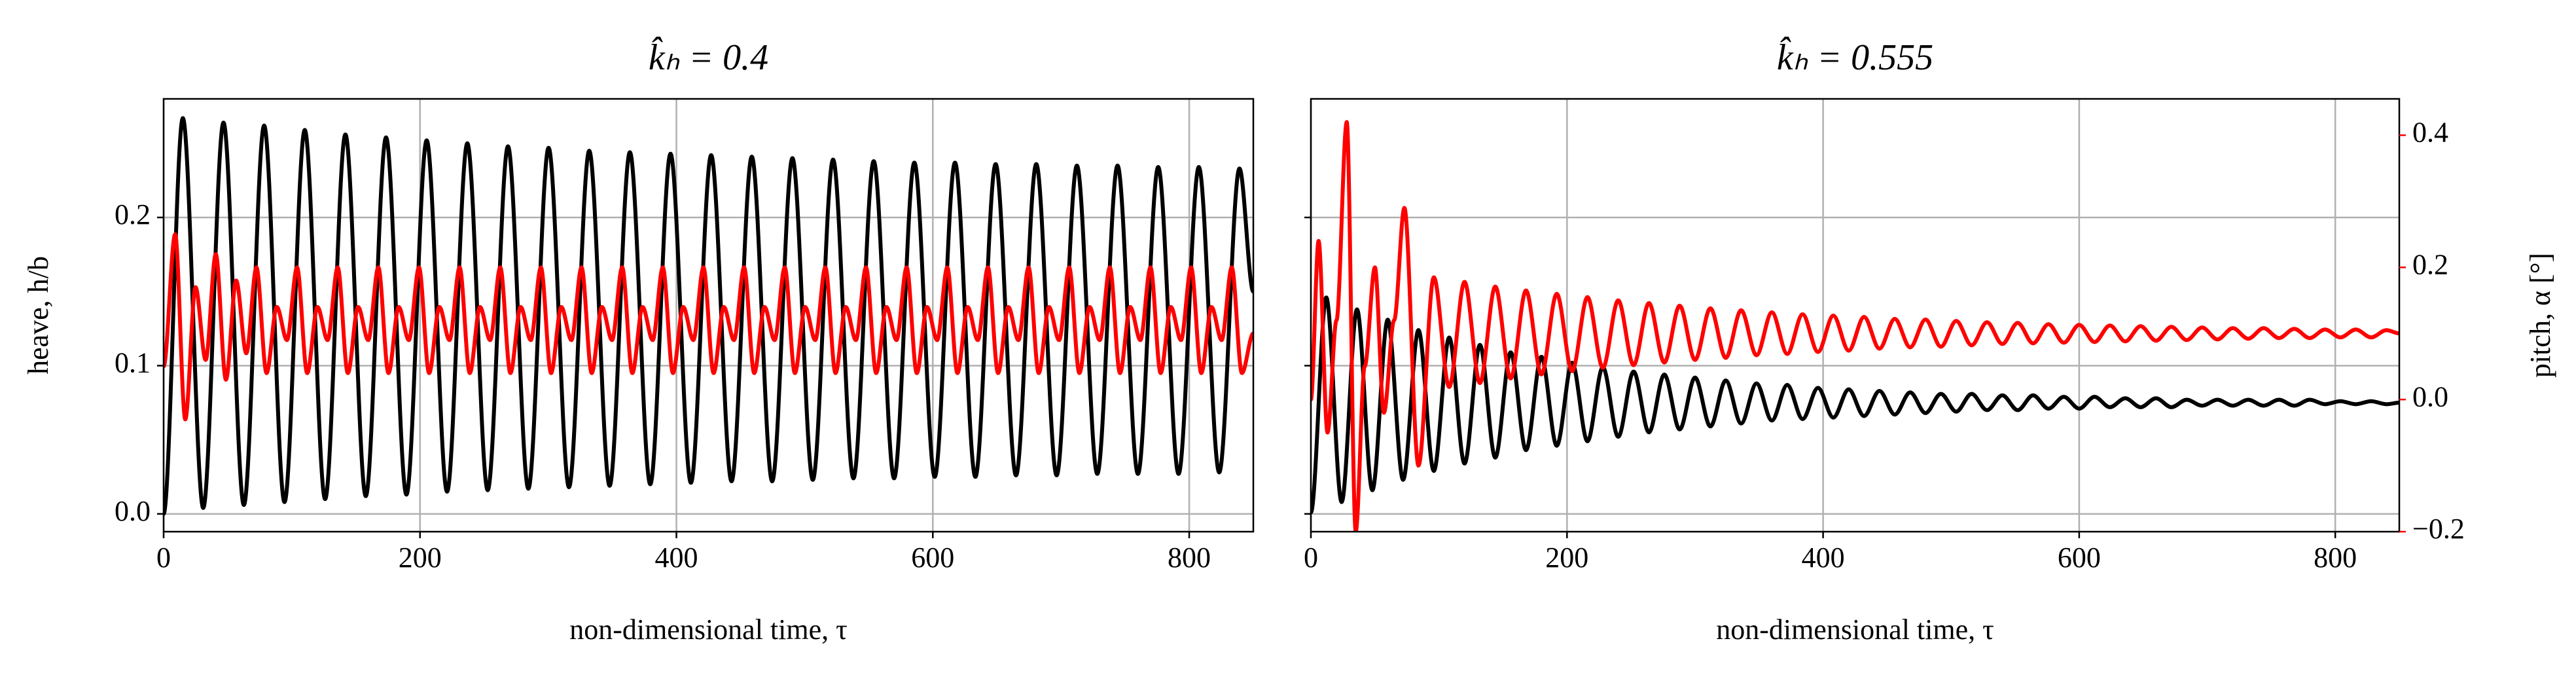 The height and width of the screenshot is (679, 2576). I want to click on y2-tick-label: 0.2, so click(2430, 264).